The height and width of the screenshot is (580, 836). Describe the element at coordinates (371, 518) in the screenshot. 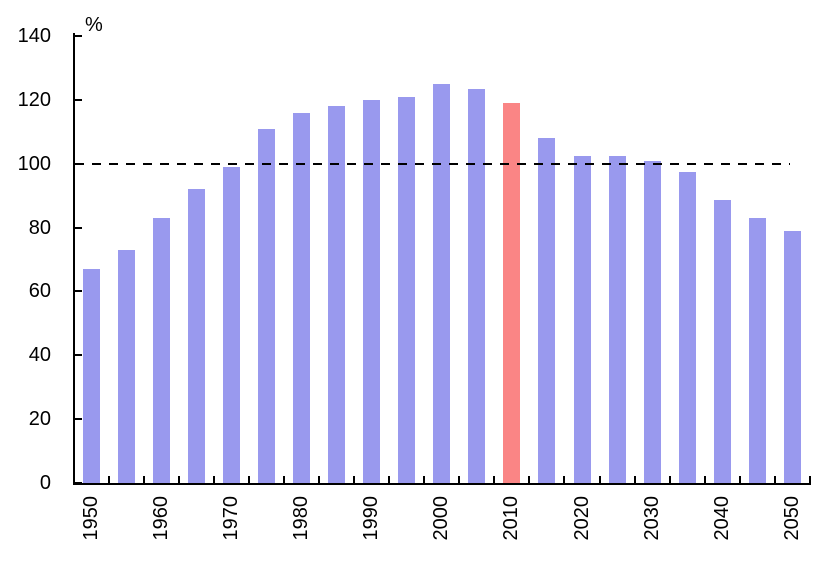

I see `x-axis-label-1990: 1990` at that location.